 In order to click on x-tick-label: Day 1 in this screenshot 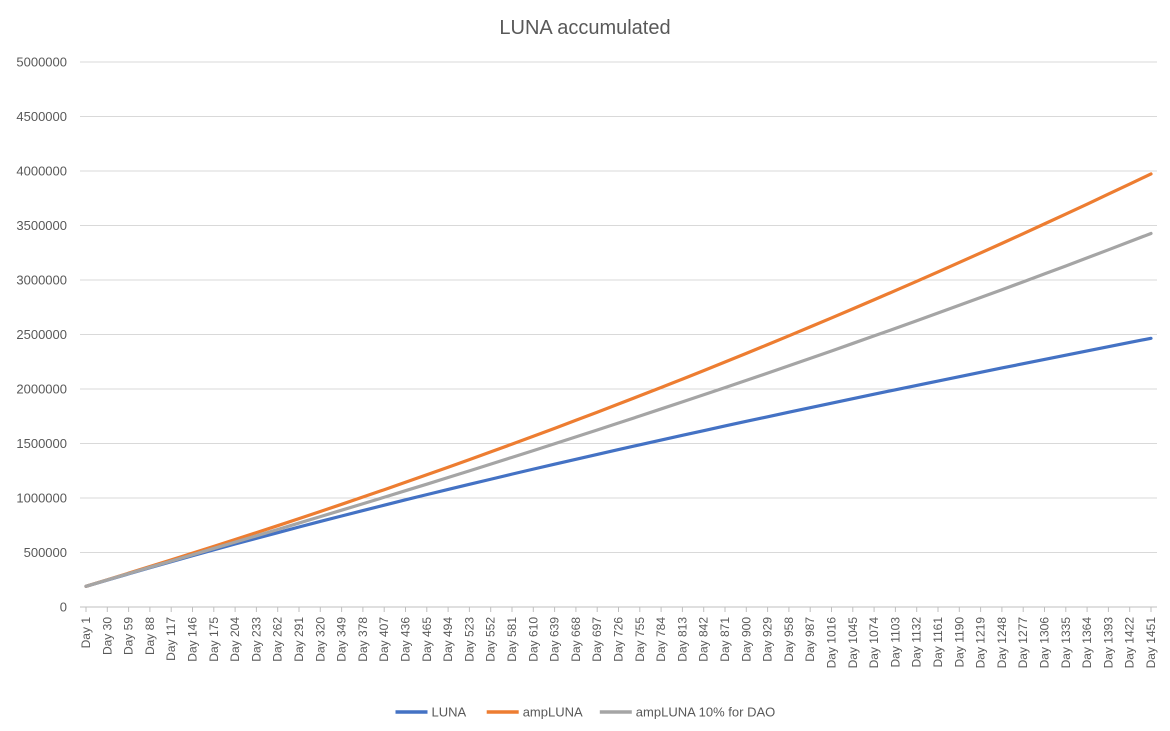, I will do `click(86, 633)`.